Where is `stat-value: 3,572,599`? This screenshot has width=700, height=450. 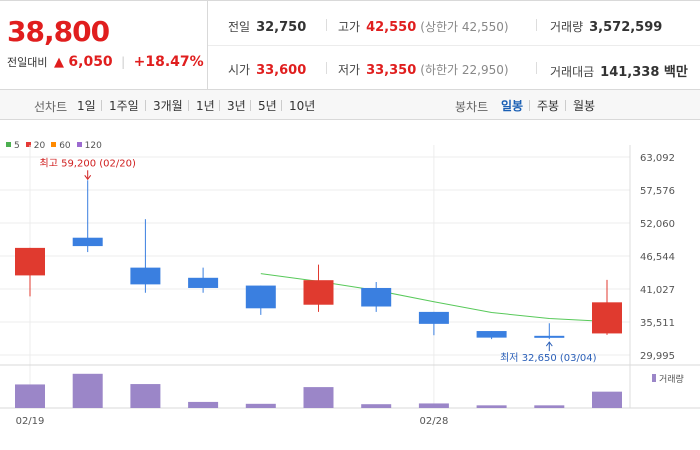 stat-value: 3,572,599 is located at coordinates (626, 27).